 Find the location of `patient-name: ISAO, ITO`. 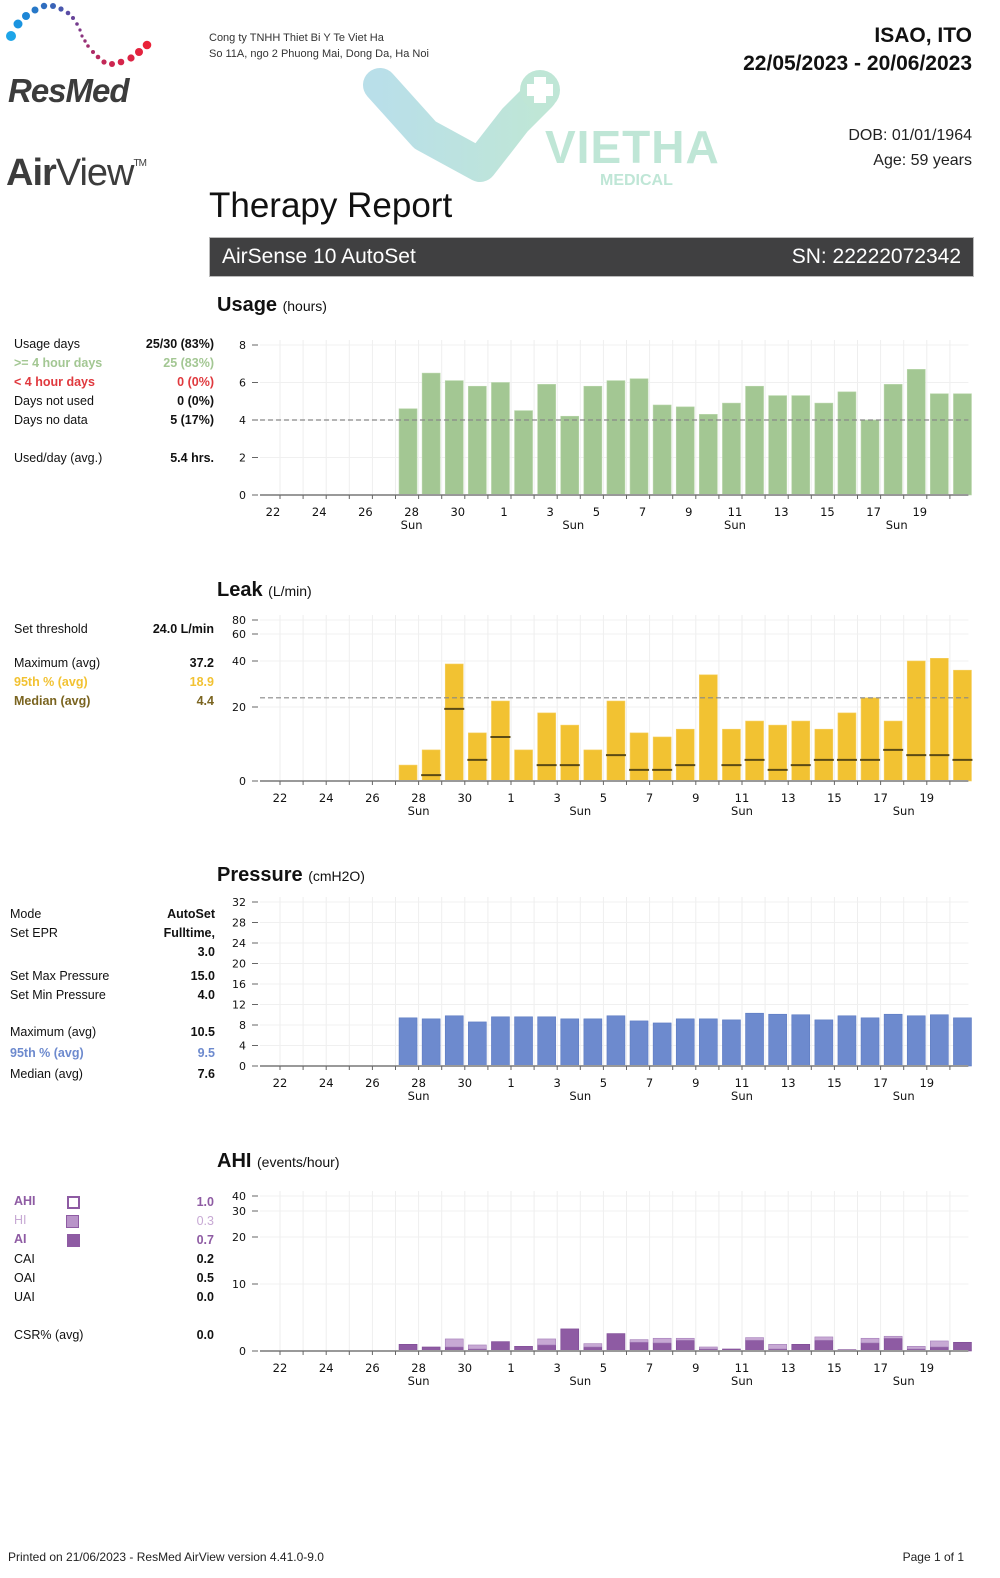

patient-name: ISAO, ITO is located at coordinates (923, 35).